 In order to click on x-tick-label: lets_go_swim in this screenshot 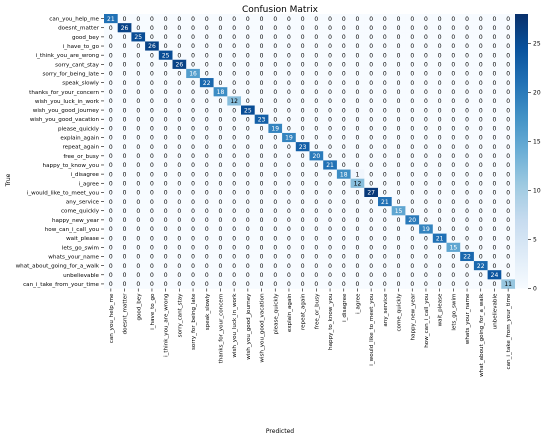, I will do `click(454, 312)`.